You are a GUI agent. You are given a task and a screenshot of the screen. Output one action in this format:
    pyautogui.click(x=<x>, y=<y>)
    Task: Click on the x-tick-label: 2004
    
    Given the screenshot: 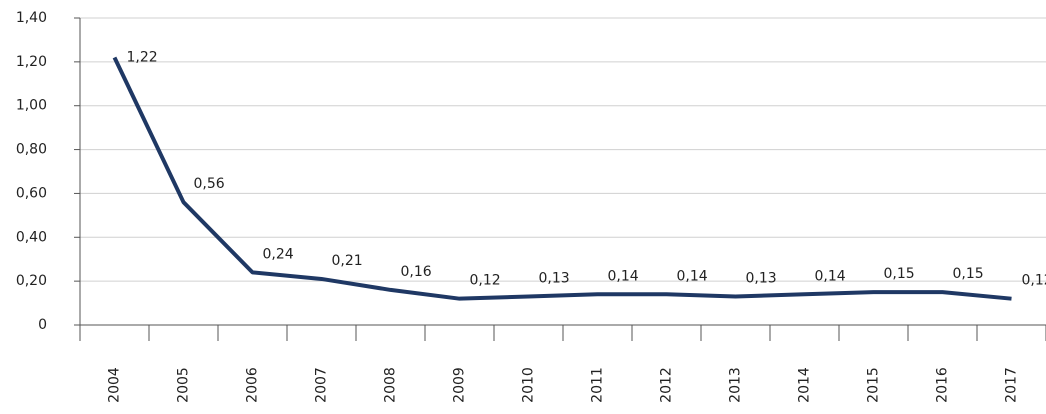 What is the action you would take?
    pyautogui.click(x=115, y=385)
    